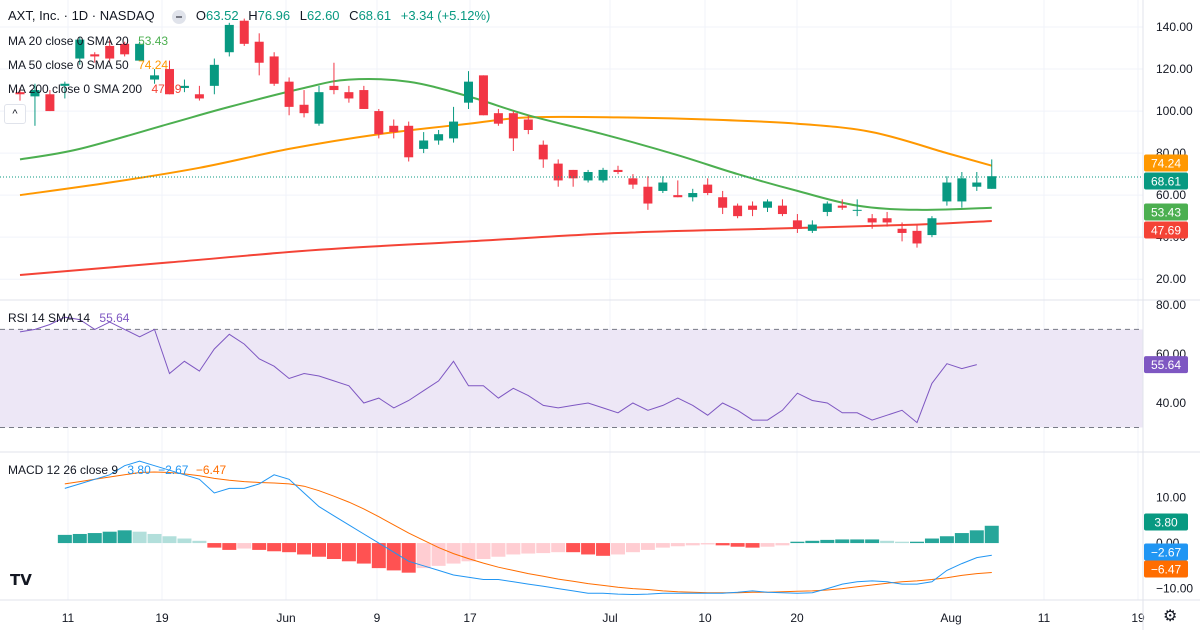 This screenshot has height=630, width=1200. I want to click on ma200-legend: MA 200 close 0 SMA 200 47.69, so click(97, 89).